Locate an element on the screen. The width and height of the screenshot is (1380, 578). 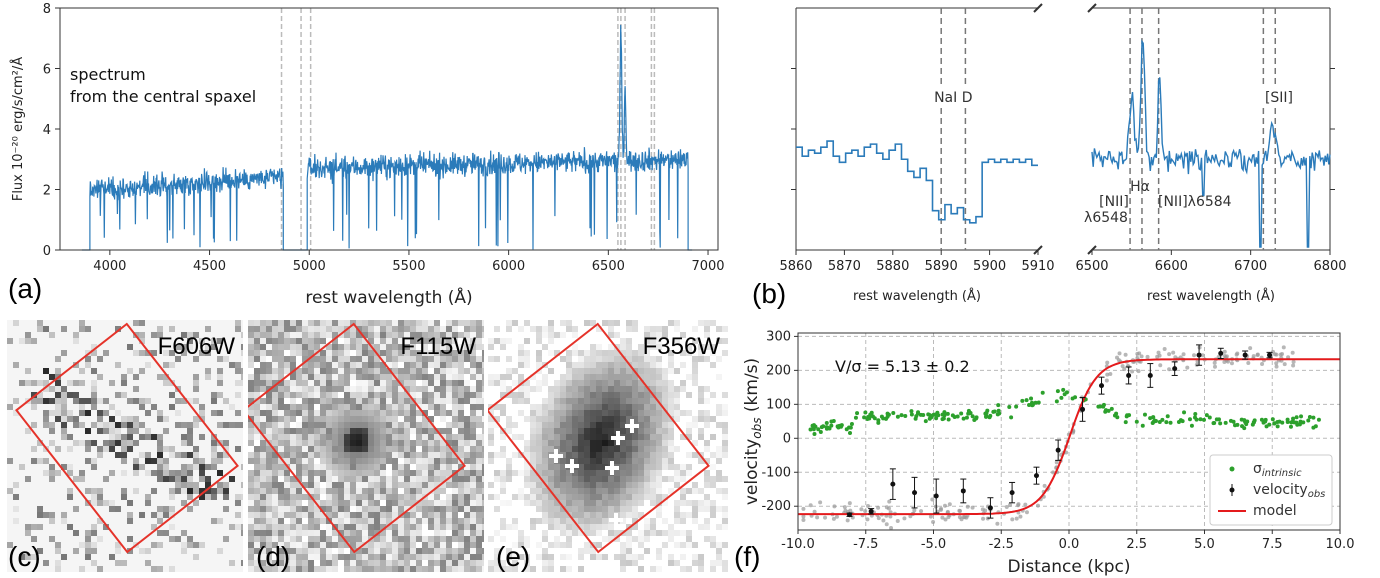
sigma-point is located at coordinates (820, 431).